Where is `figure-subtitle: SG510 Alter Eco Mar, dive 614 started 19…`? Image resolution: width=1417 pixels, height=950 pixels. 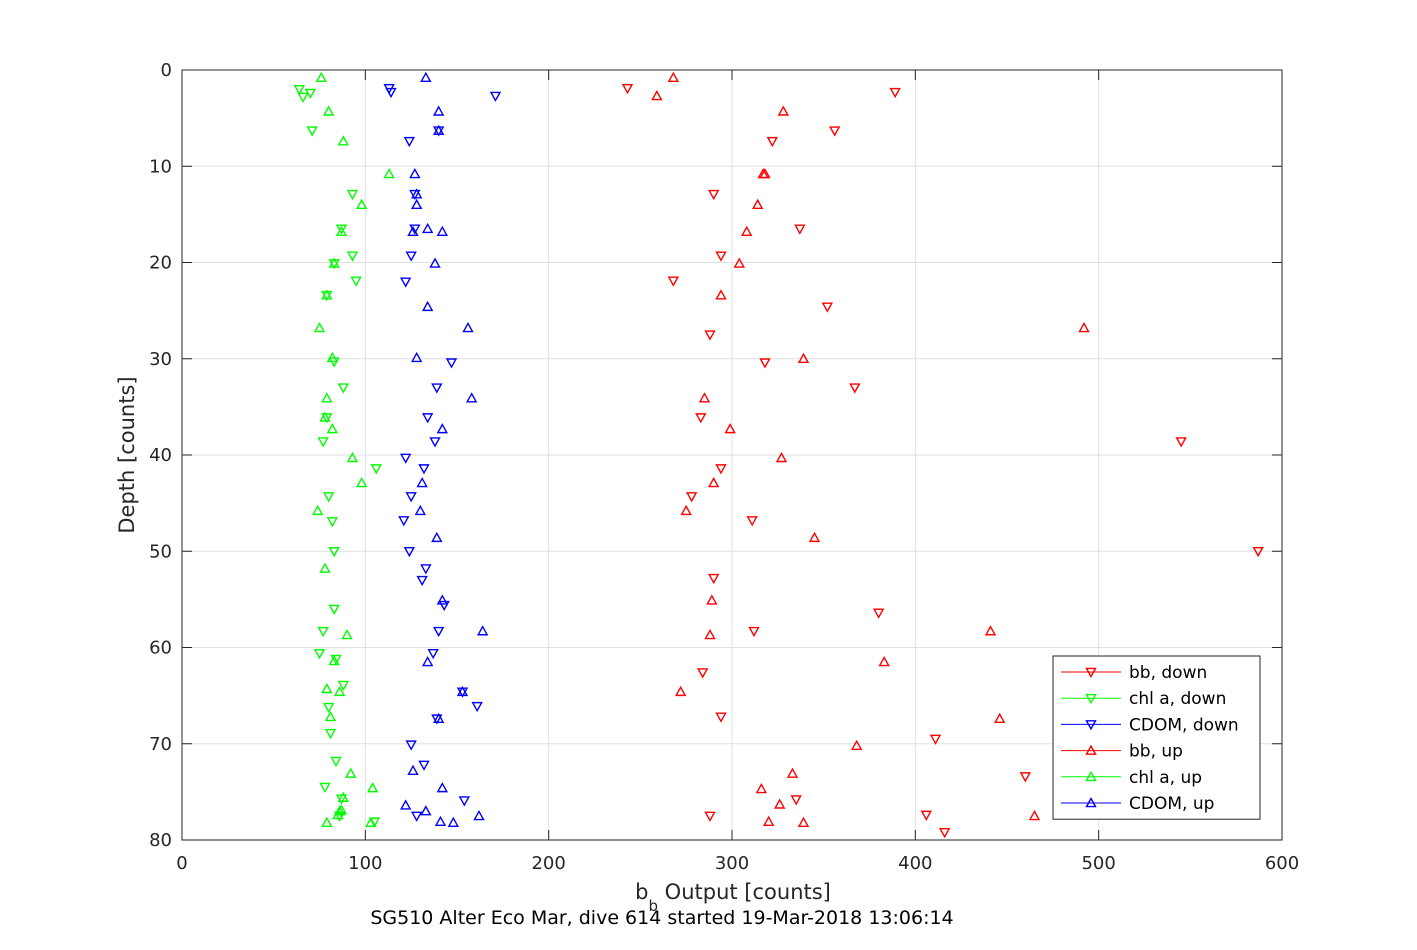
figure-subtitle: SG510 Alter Eco Mar, dive 614 started 19… is located at coordinates (661, 918).